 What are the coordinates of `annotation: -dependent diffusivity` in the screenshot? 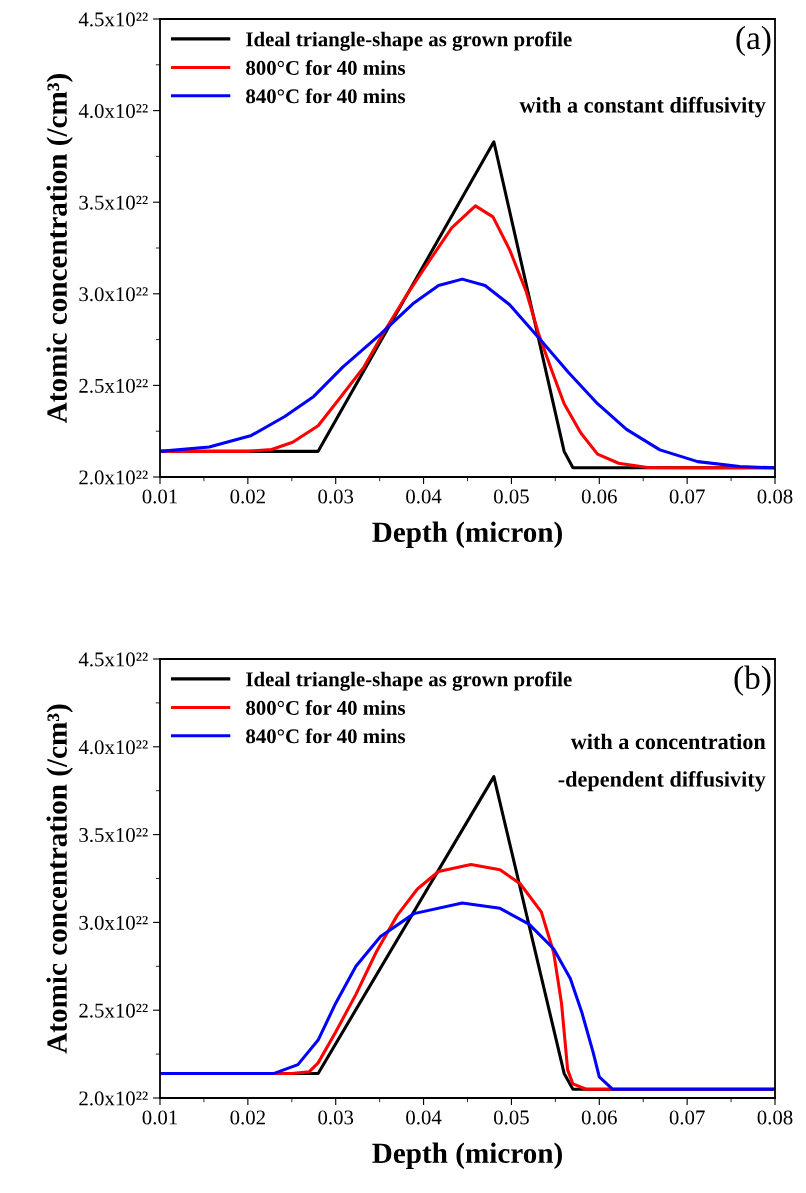 It's located at (662, 781).